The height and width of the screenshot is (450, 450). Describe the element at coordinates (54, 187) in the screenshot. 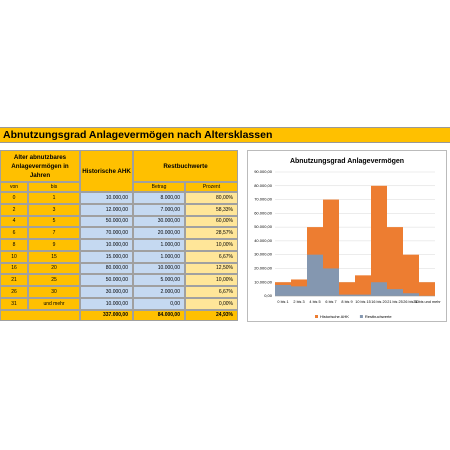

I see `column-header: bis` at that location.